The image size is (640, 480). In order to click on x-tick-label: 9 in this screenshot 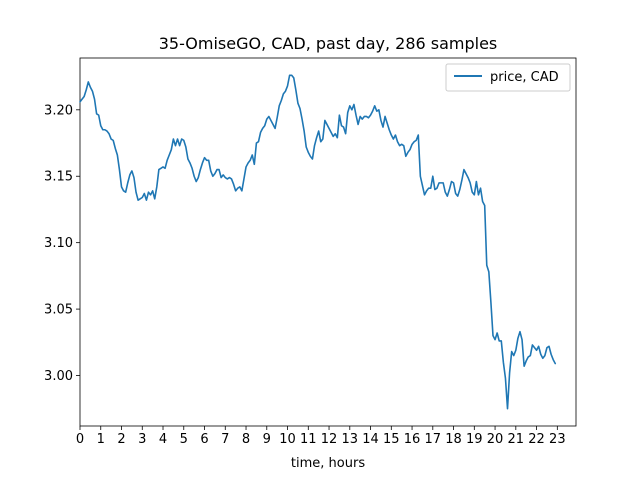, I will do `click(267, 439)`.